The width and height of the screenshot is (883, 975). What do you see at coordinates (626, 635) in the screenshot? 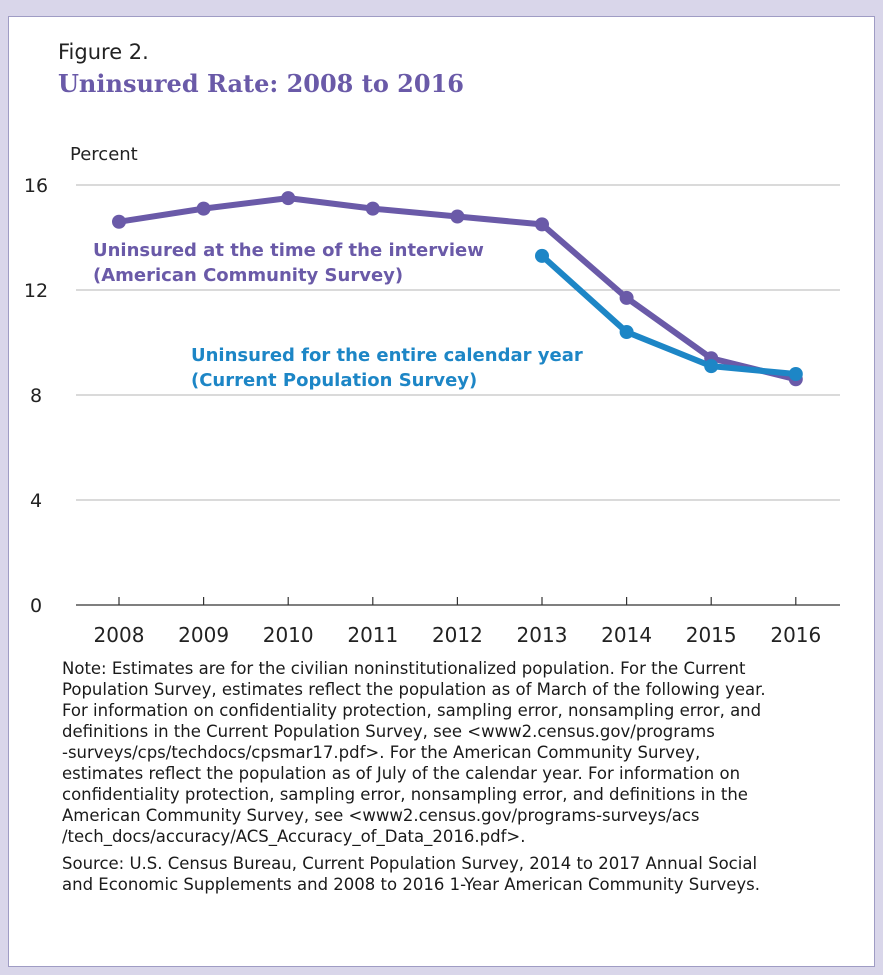
I see `x-tick-label: 2014` at bounding box center [626, 635].